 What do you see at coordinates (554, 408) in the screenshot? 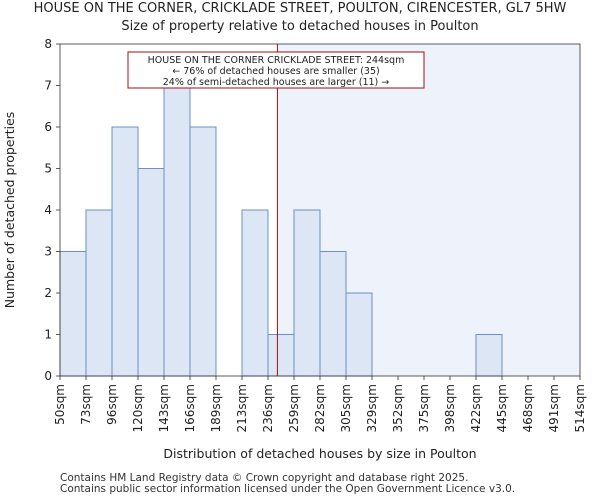
I see `x-tick-label: 491sqm` at bounding box center [554, 408].